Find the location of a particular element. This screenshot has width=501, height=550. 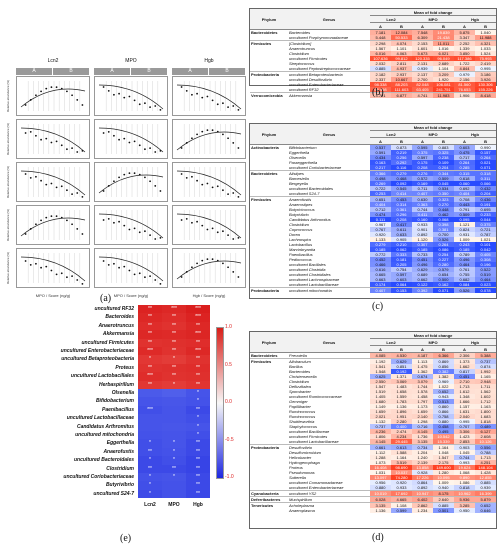

value-cell: 0.613 is located at coordinates (401, 447).